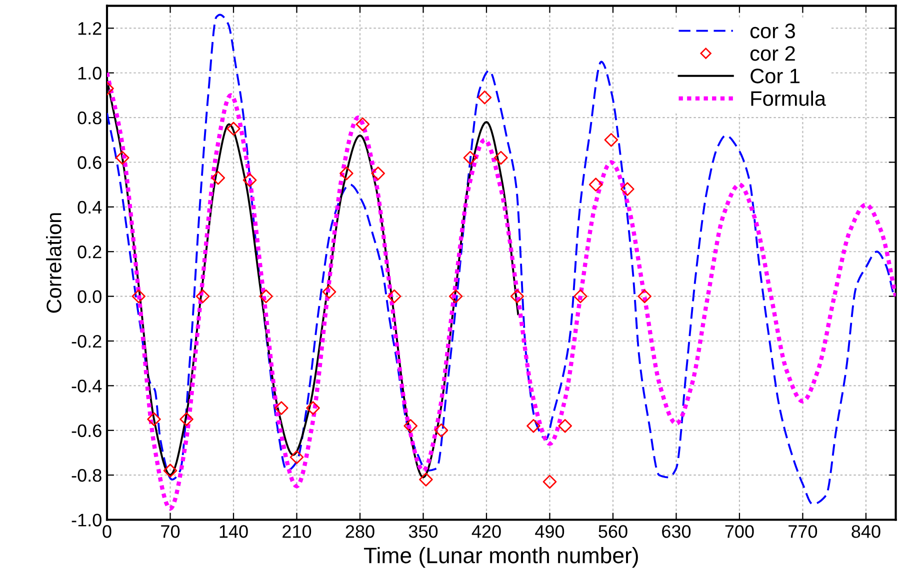 The width and height of the screenshot is (903, 584). What do you see at coordinates (360, 531) in the screenshot?
I see `x-tick-label: 280` at bounding box center [360, 531].